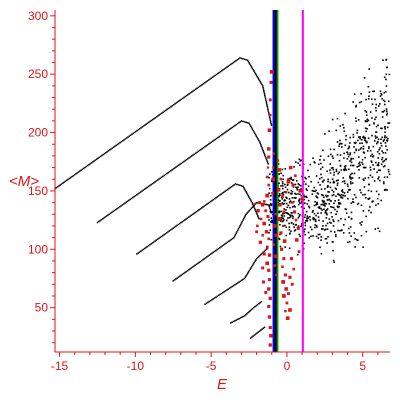 The image size is (400, 400). Describe the element at coordinates (222, 384) in the screenshot. I see `x-axis-title: E` at that location.